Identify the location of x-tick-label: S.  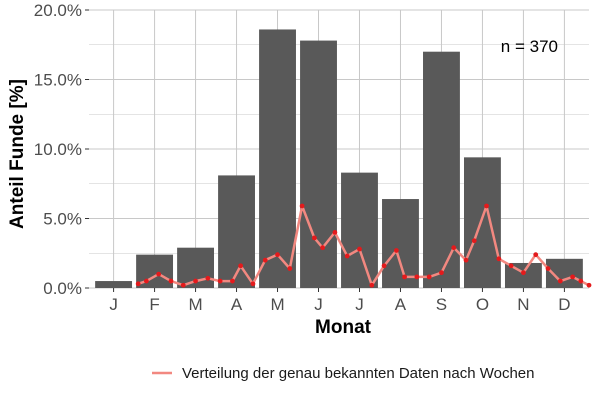
(441, 304).